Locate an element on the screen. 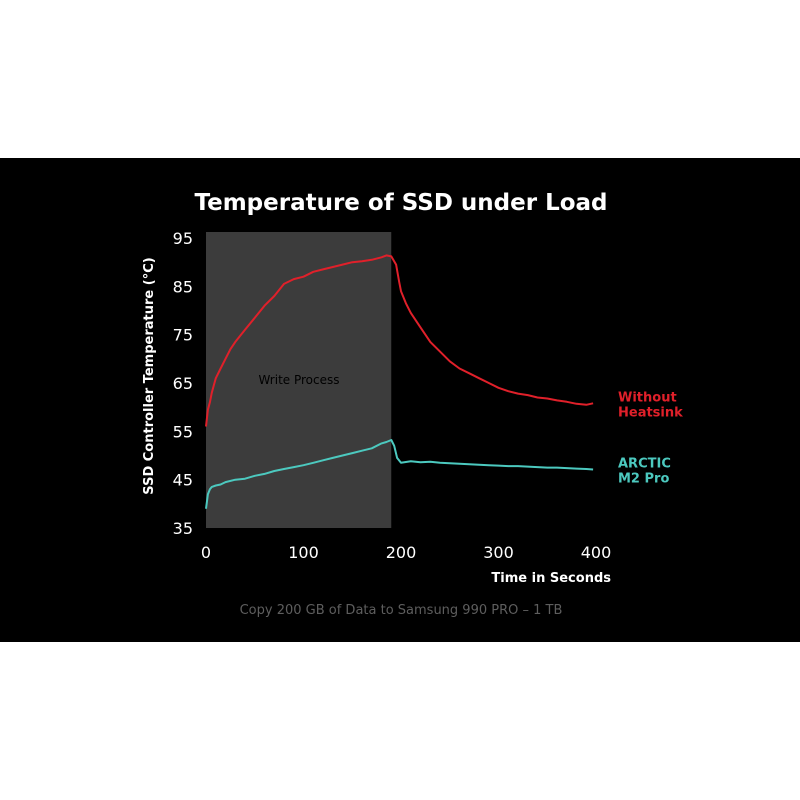 The height and width of the screenshot is (800, 800). x-tick-label: 400 is located at coordinates (596, 552).